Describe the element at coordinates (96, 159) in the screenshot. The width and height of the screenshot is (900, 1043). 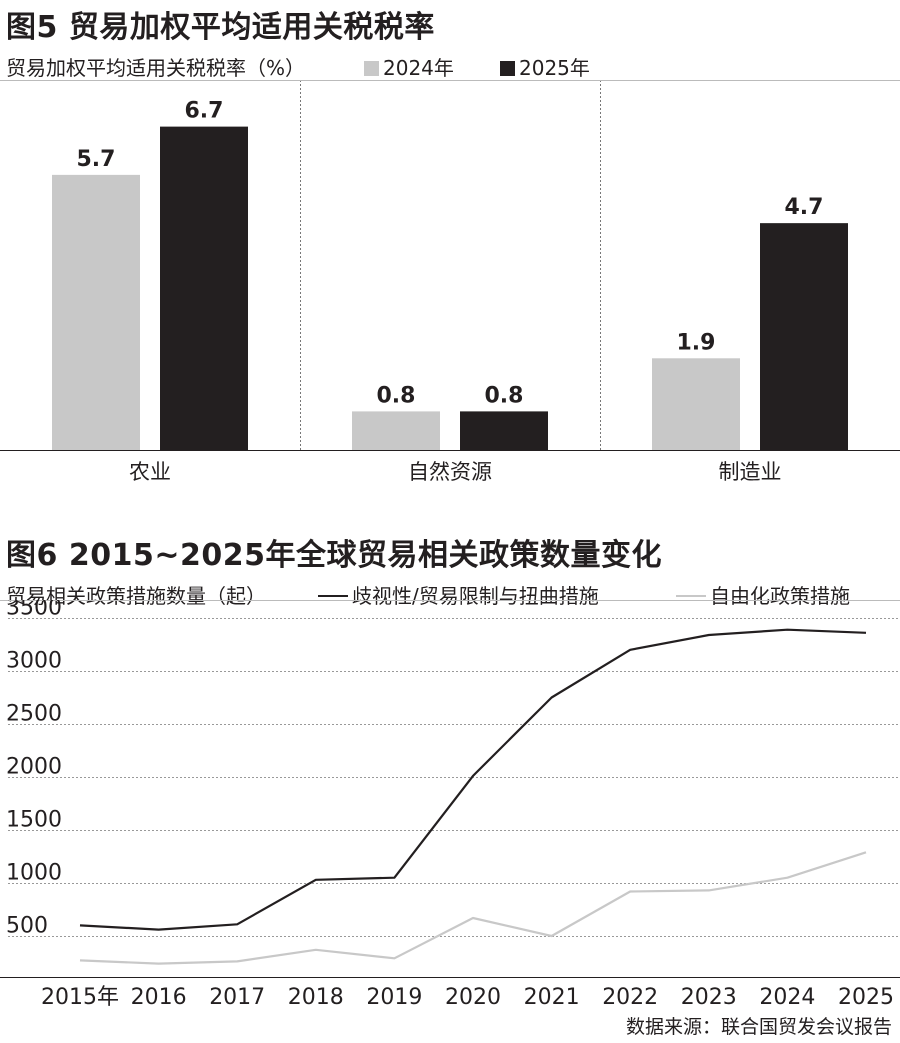
I see `bar-value-label: 5.7` at that location.